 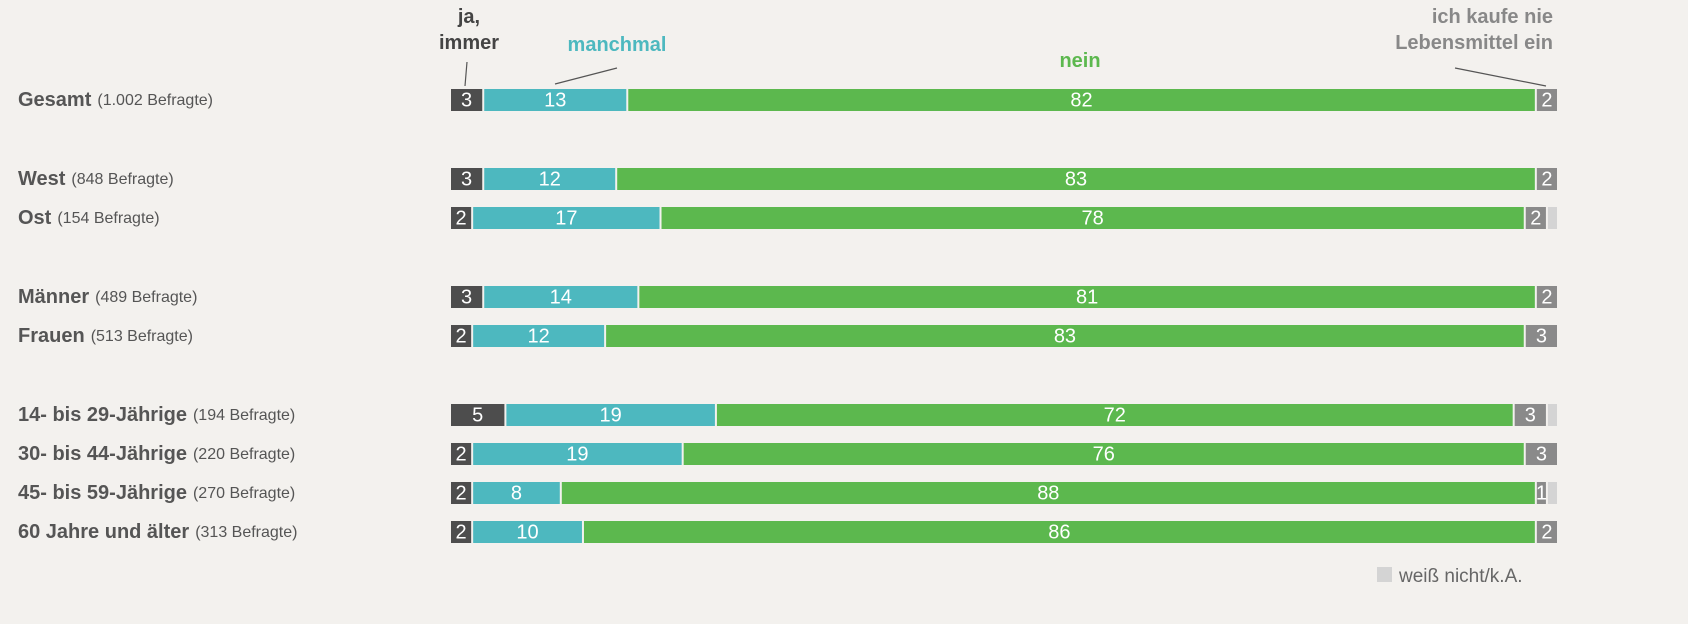 I want to click on value-label: 72, so click(x=1115, y=415).